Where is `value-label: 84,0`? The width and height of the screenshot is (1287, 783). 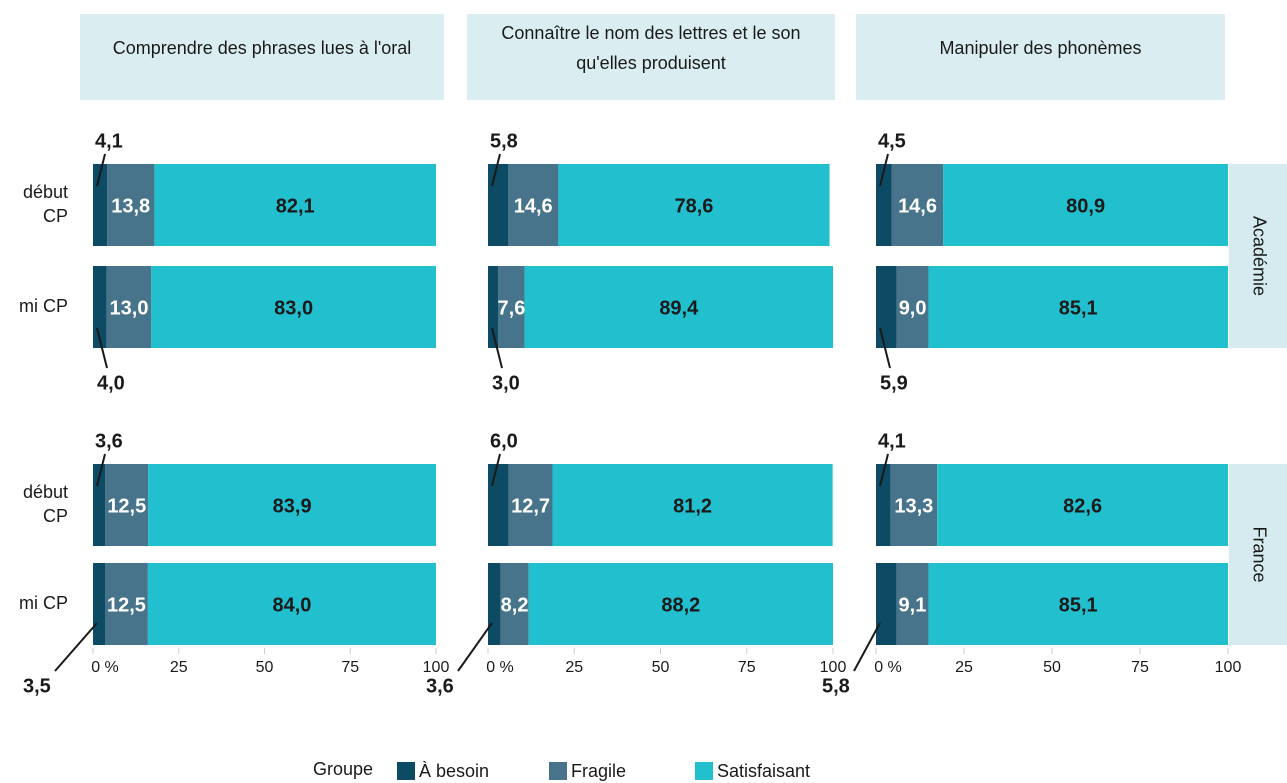
value-label: 84,0 is located at coordinates (291, 605).